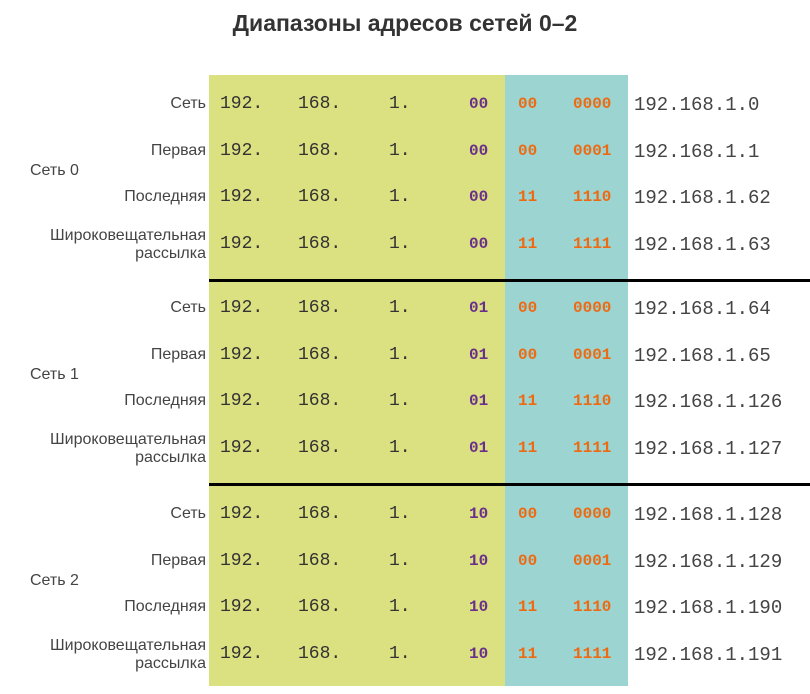  What do you see at coordinates (702, 198) in the screenshot?
I see `decimal-address: 192.168.1.62` at bounding box center [702, 198].